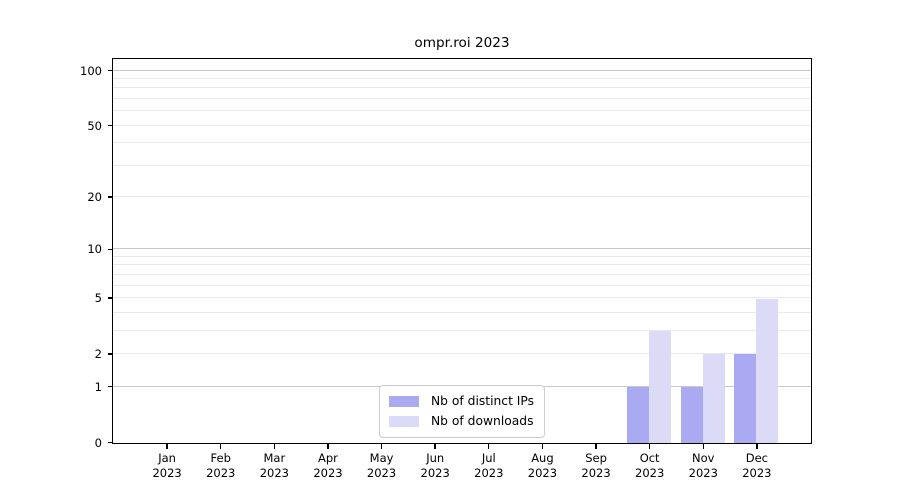 This screenshot has height=500, width=900. What do you see at coordinates (98, 353) in the screenshot?
I see `y-axis-tick-label: 2` at bounding box center [98, 353].